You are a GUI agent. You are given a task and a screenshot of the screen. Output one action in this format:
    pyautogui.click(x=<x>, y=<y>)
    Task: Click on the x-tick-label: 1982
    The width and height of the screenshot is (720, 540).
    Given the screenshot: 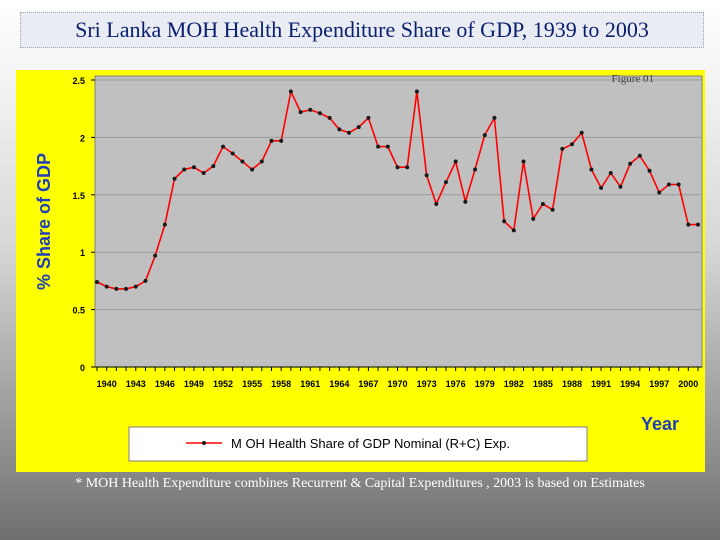 What is the action you would take?
    pyautogui.click(x=514, y=384)
    